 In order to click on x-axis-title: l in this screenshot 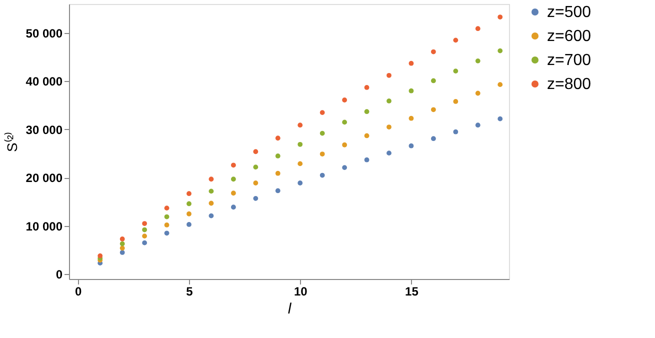, I will do `click(290, 309)`.